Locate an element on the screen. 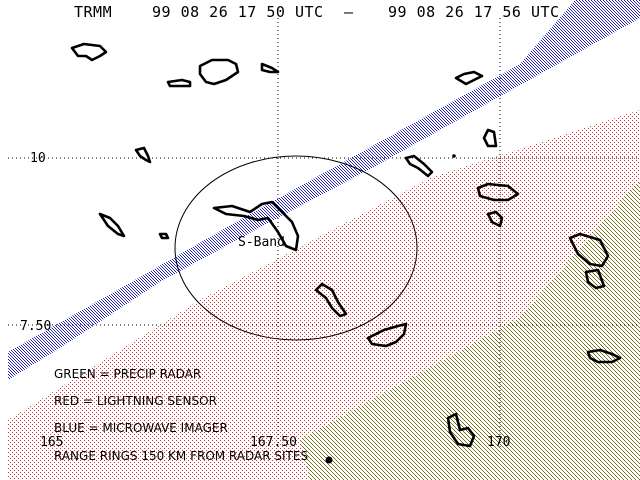 The height and width of the screenshot is (480, 640). satellite-name: TRMM is located at coordinates (93, 12).